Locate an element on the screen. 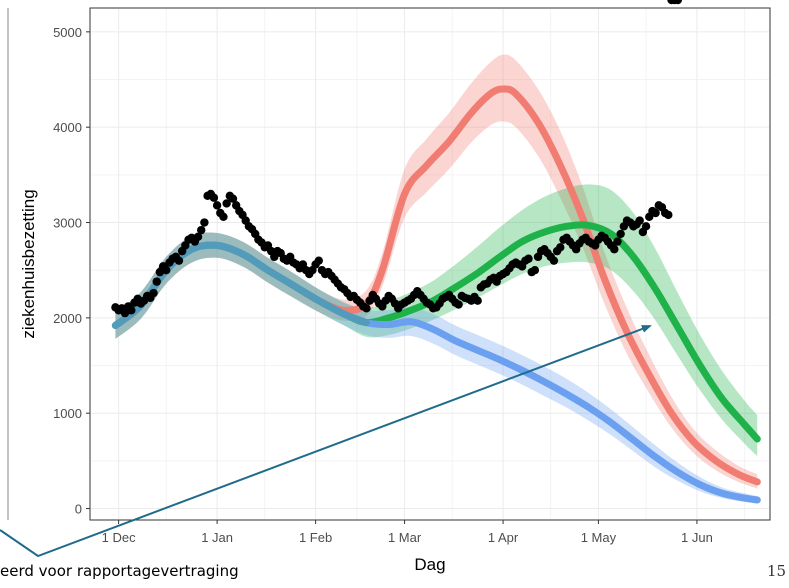  x-tick-label: 1 May is located at coordinates (599, 537).